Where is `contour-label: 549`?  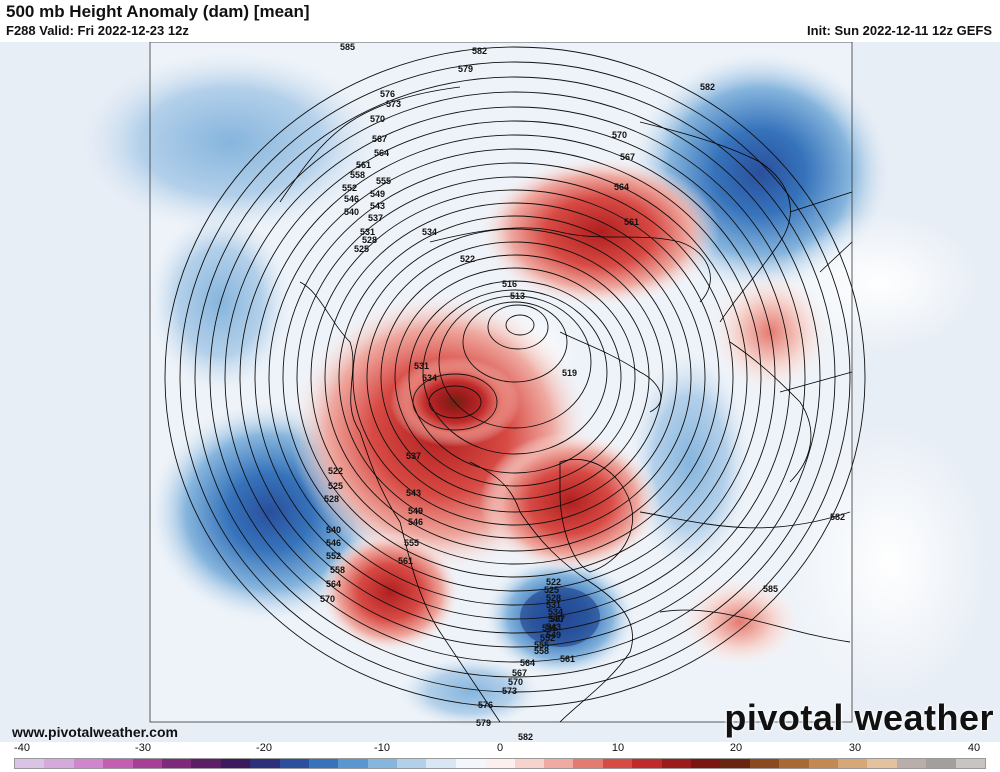
contour-label: 549 is located at coordinates (553, 635).